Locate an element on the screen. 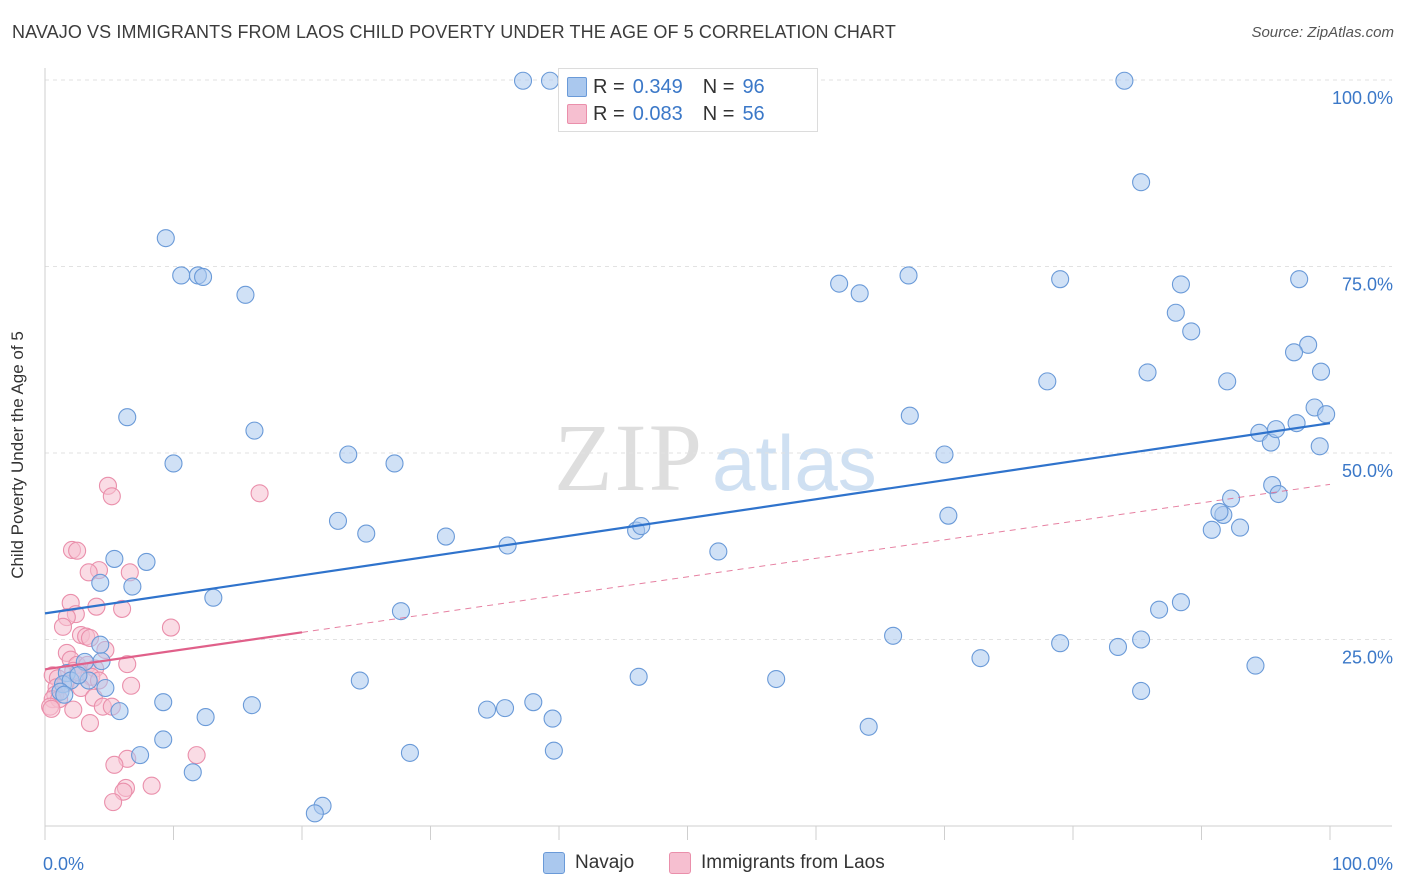 The height and width of the screenshot is (892, 1406). legend-row-laos: R = 0.083 N = 56 is located at coordinates (666, 114).